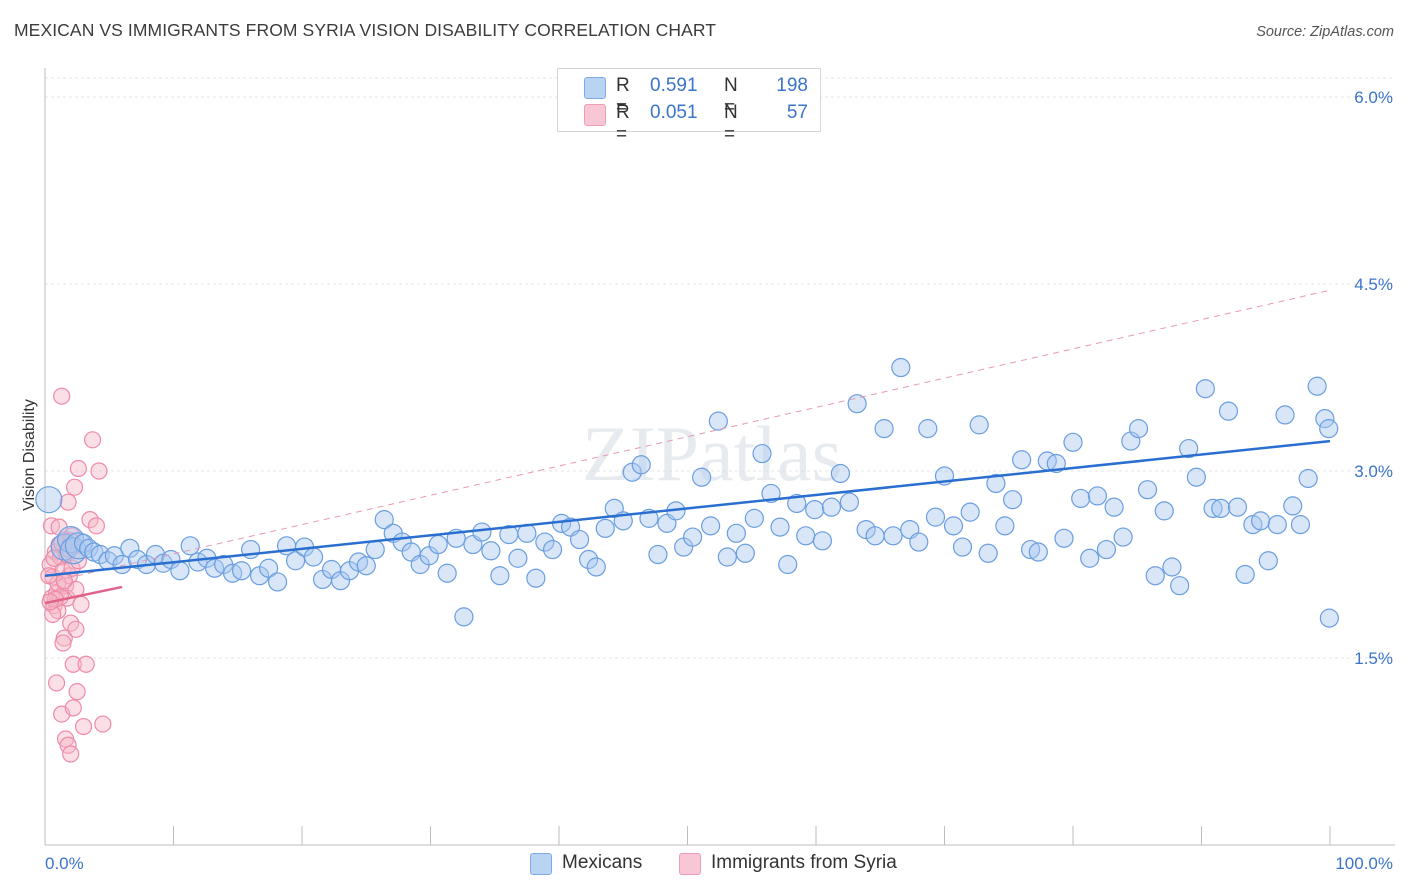  Describe the element at coordinates (1373, 471) in the screenshot. I see `y-tick-label: 3.0%` at that location.